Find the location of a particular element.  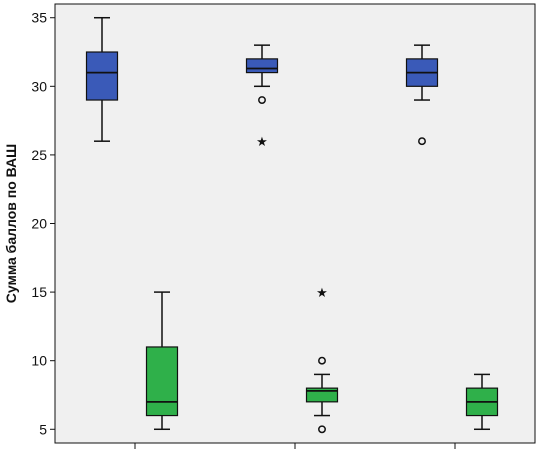

y-tick-label: 25 is located at coordinates (39, 155).